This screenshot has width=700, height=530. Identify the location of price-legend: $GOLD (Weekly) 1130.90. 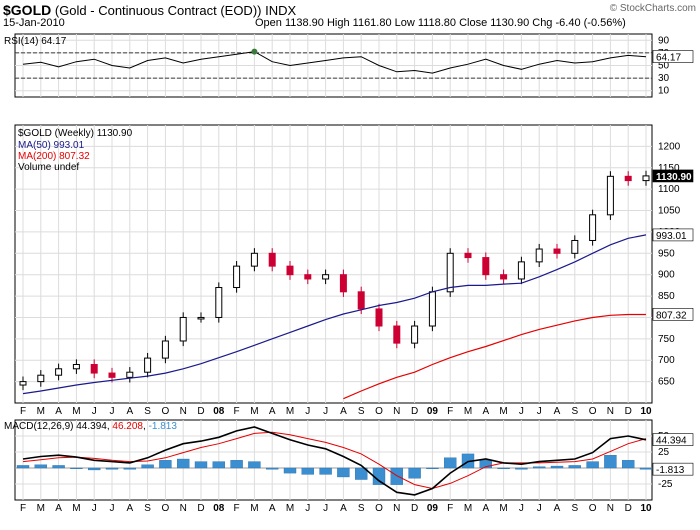
(75, 133).